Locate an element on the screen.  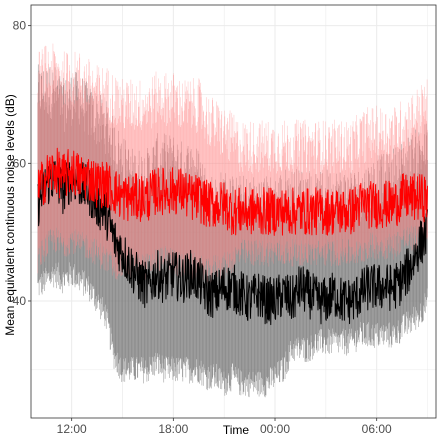
x-tick-label: 00:00 is located at coordinates (275, 429).